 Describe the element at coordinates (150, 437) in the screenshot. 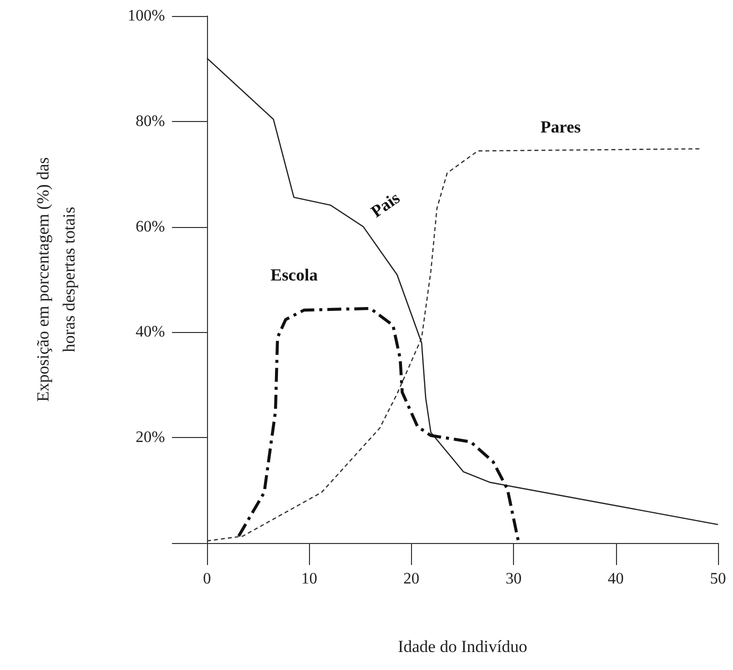

I see `y-tick-label: 20%` at that location.